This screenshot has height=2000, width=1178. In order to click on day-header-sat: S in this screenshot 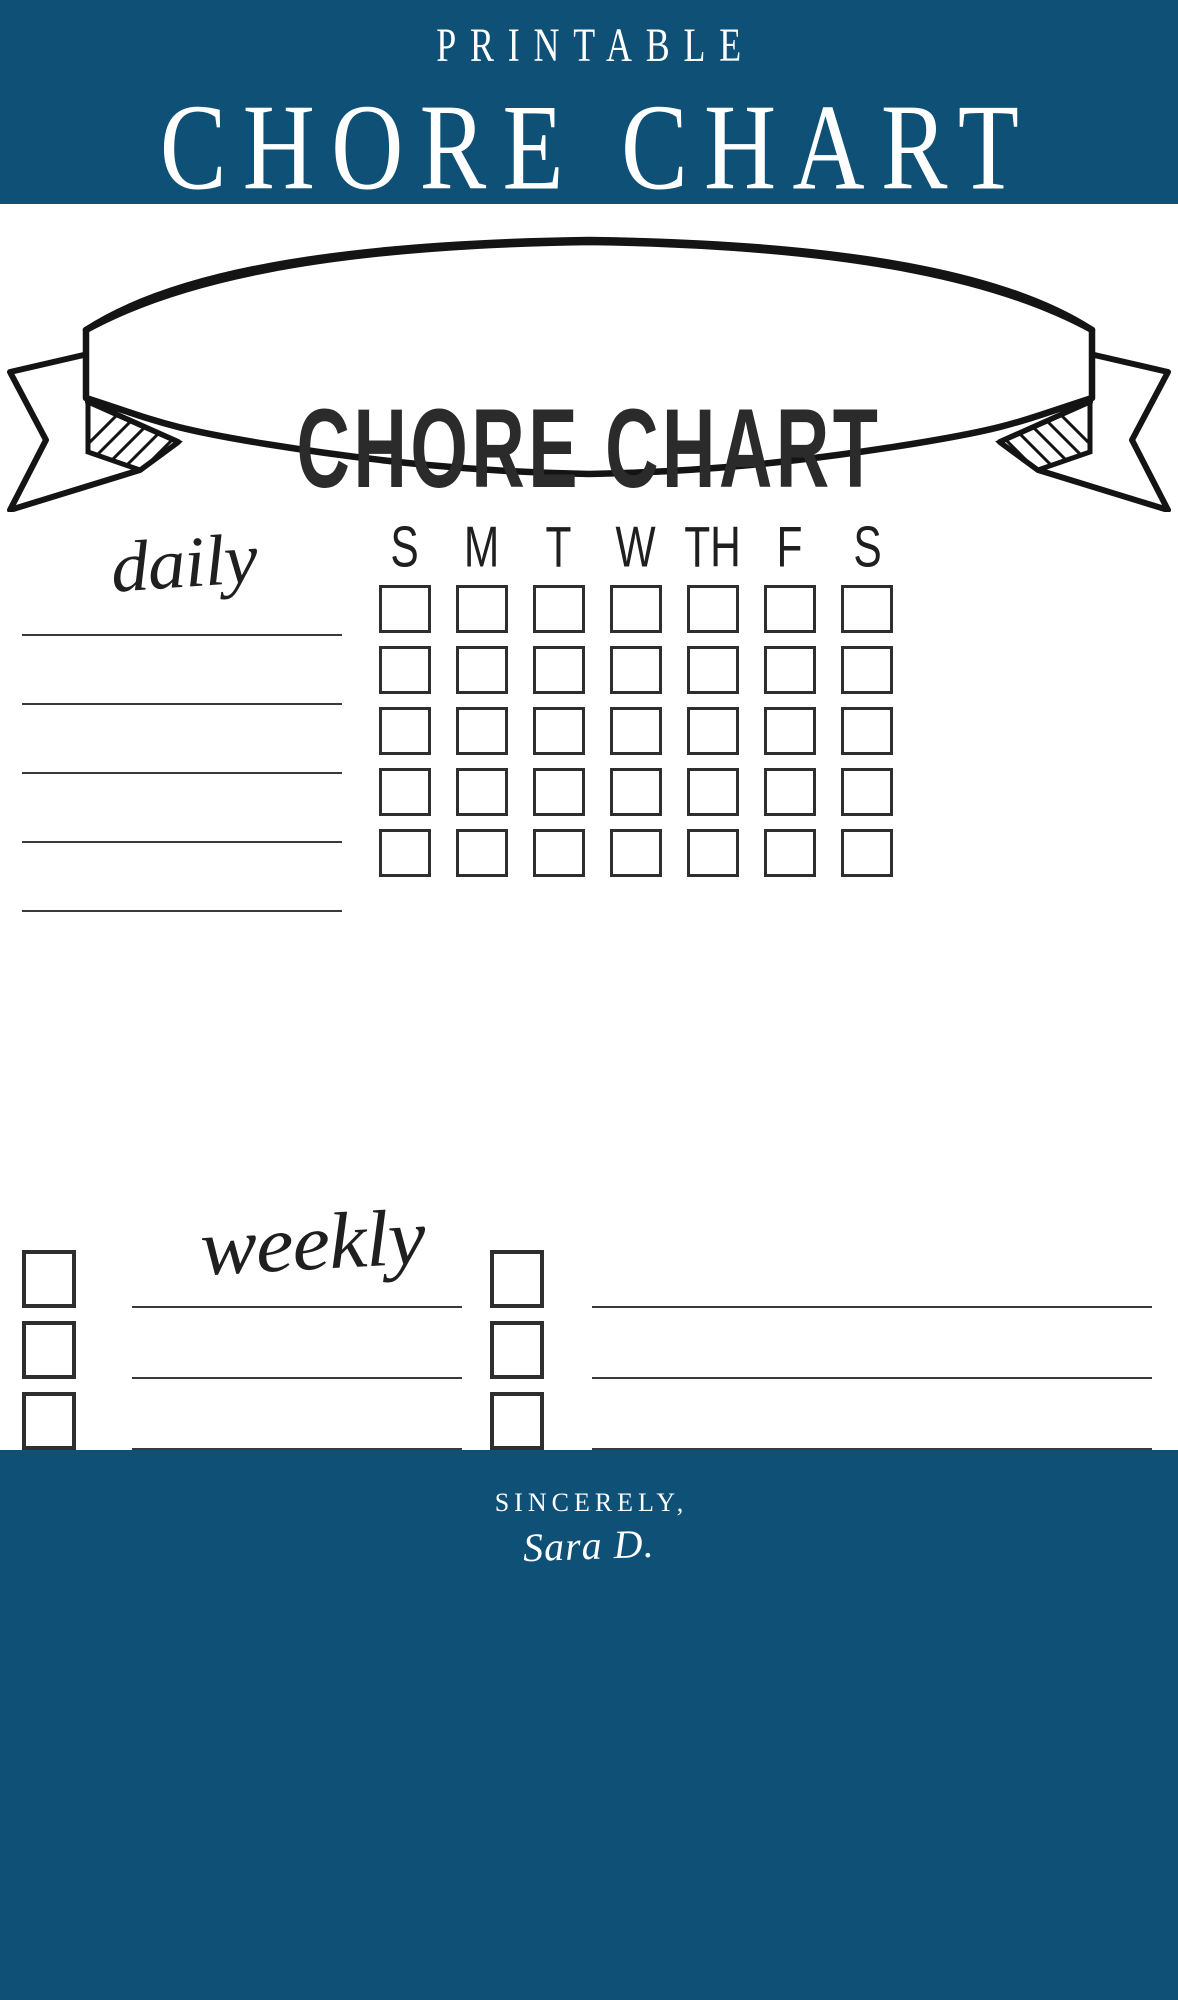, I will do `click(867, 547)`.